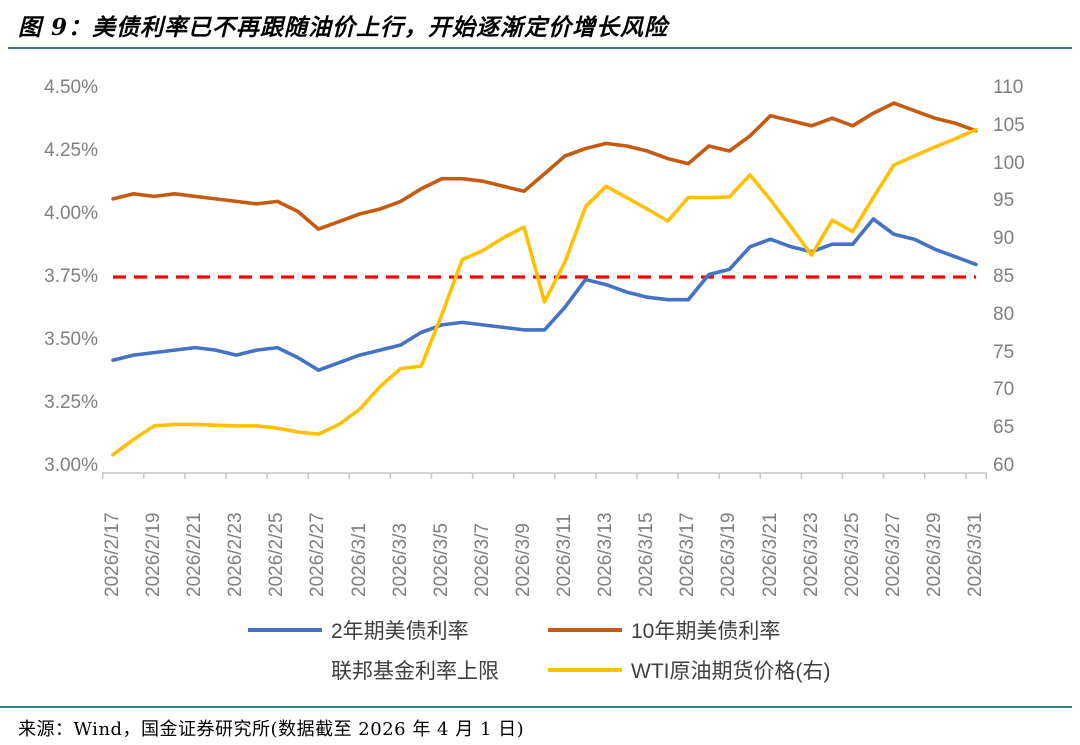 The image size is (1080, 745). I want to click on x-axis-tick-label: 2026/3/9, so click(523, 560).